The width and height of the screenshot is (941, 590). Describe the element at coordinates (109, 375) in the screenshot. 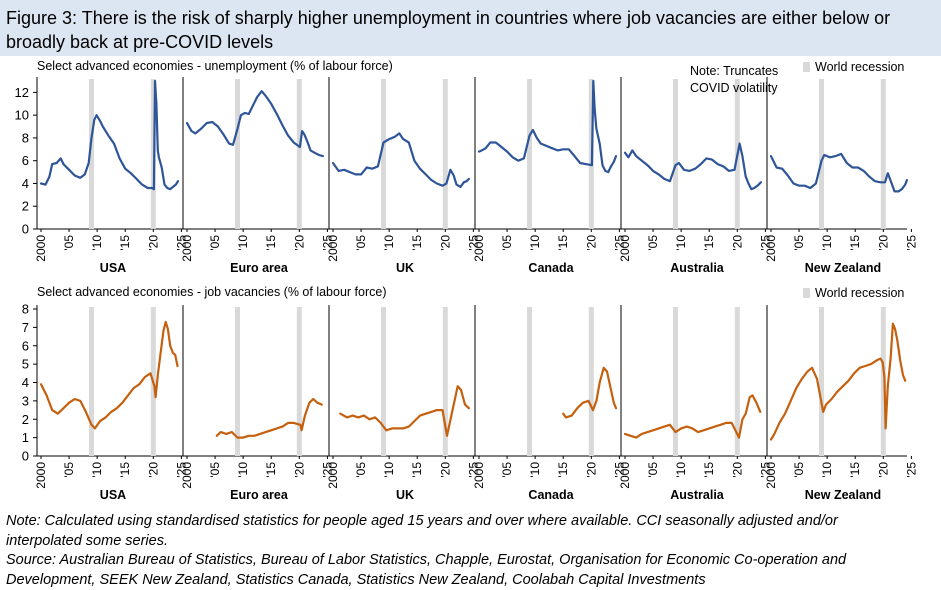

I see `vacancies-usa-line` at that location.